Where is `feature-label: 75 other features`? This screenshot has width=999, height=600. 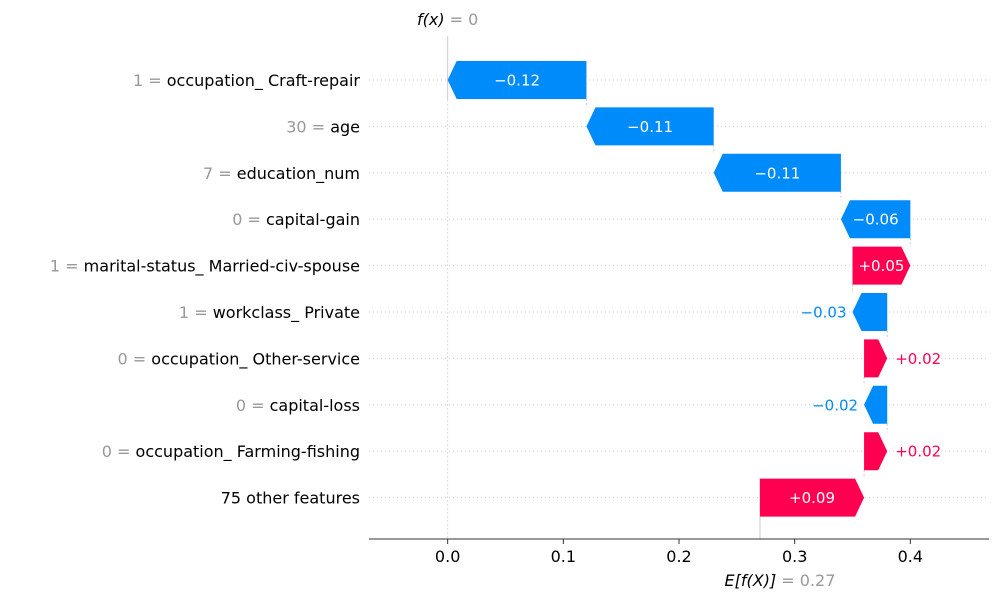 feature-label: 75 other features is located at coordinates (290, 498).